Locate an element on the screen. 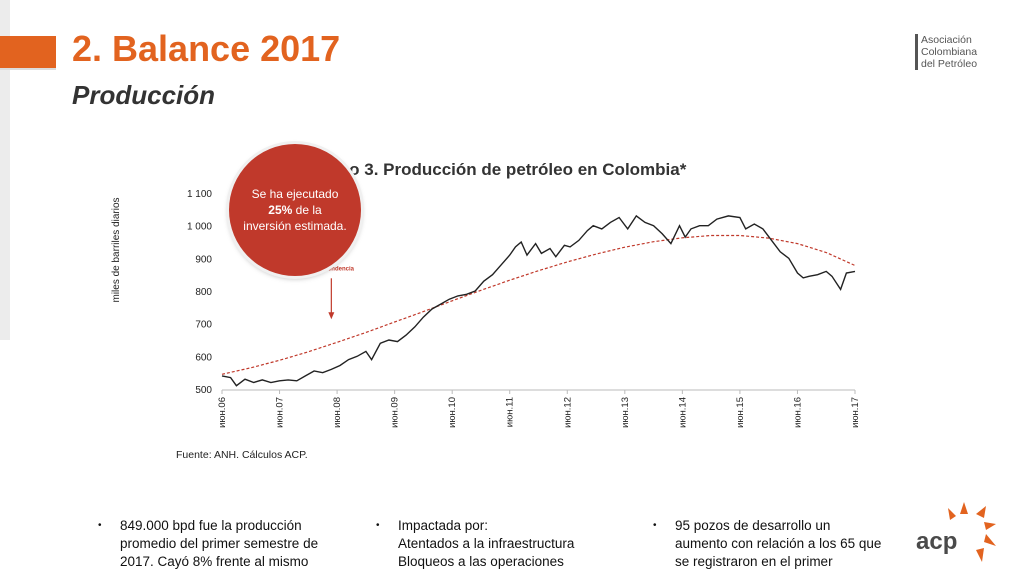  page-subtitle: Producción is located at coordinates (144, 95).